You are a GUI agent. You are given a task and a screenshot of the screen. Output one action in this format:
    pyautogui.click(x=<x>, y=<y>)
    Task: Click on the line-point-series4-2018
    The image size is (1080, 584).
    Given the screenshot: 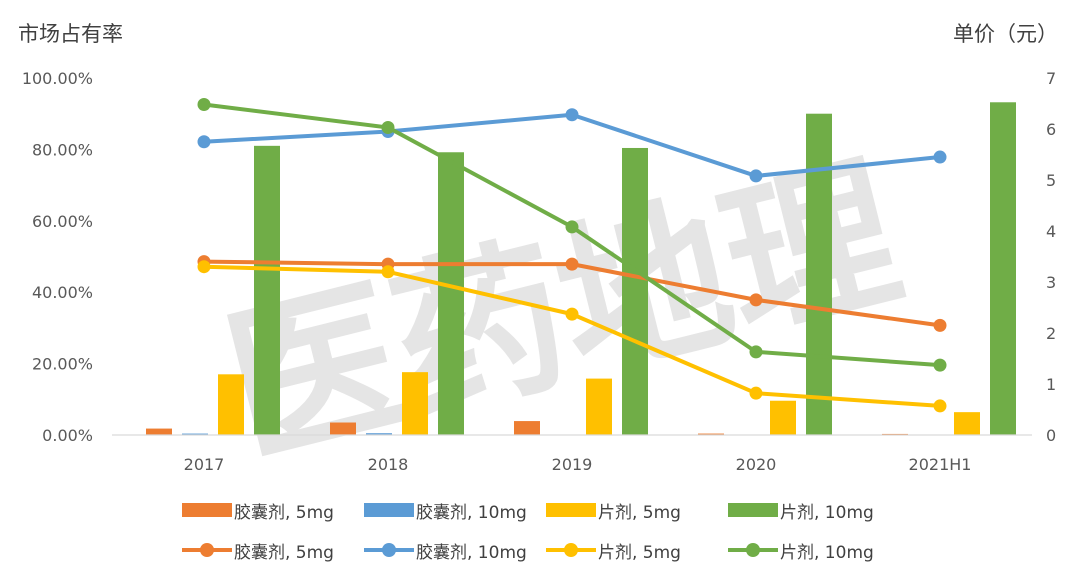 What is the action you would take?
    pyautogui.click(x=388, y=127)
    